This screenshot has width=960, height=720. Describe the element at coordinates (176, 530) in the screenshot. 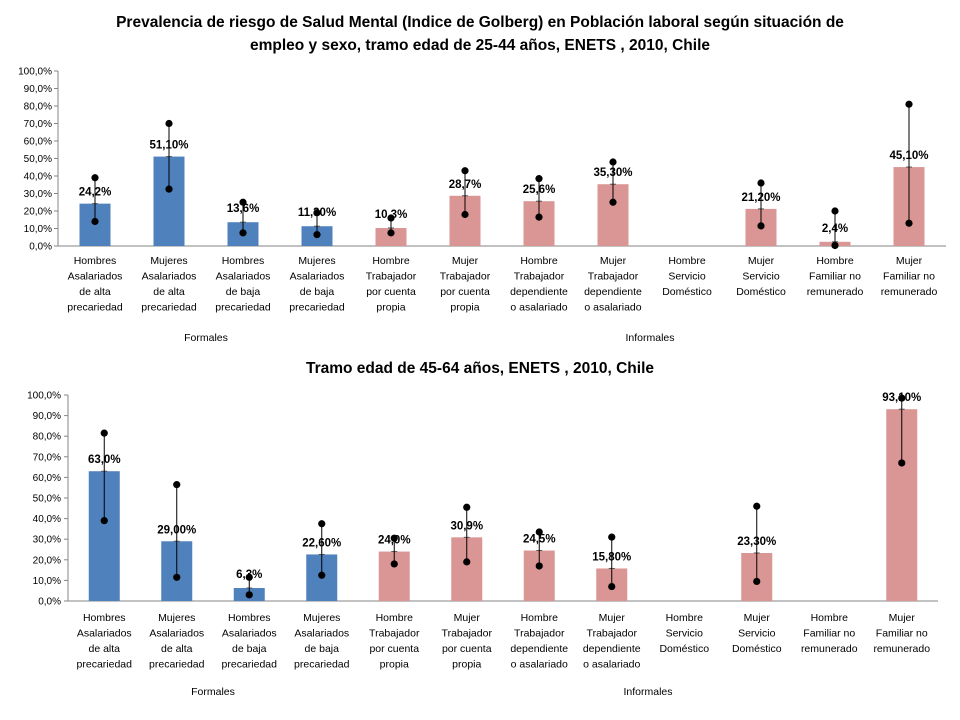

I see `data-label: 29,00%` at that location.